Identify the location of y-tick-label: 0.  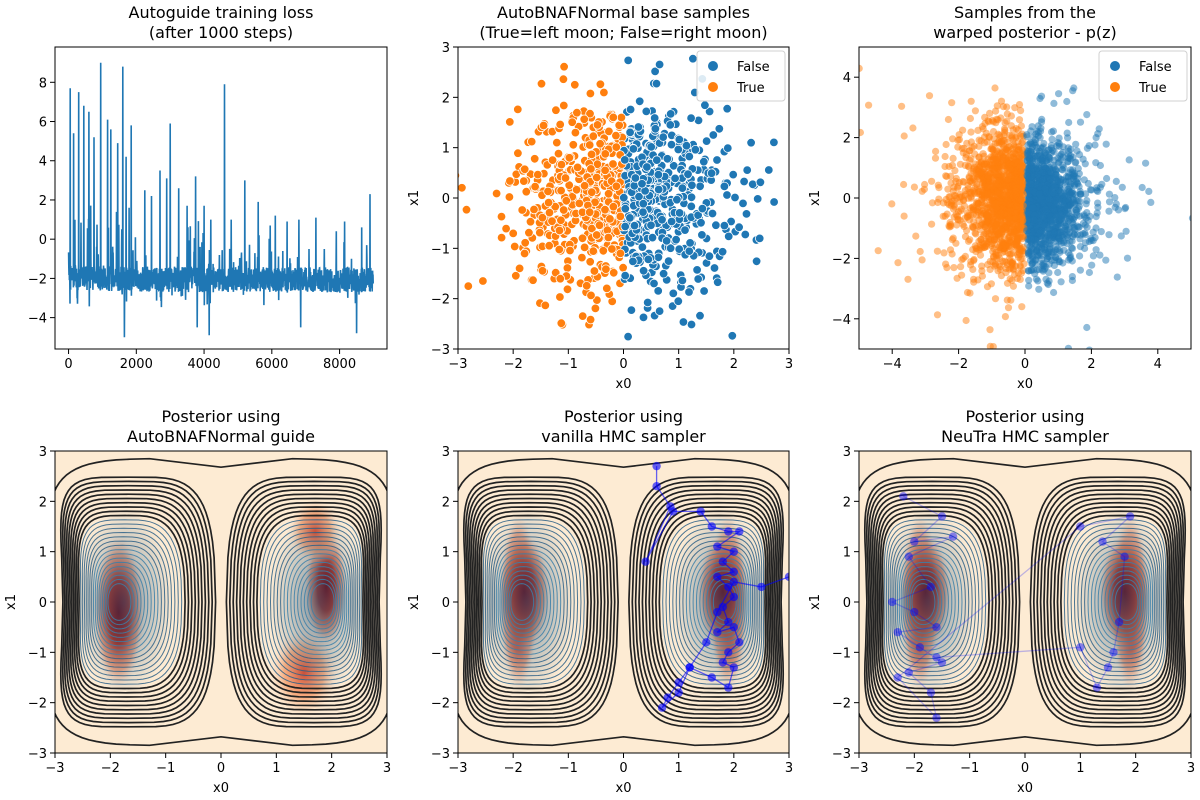
(43, 603).